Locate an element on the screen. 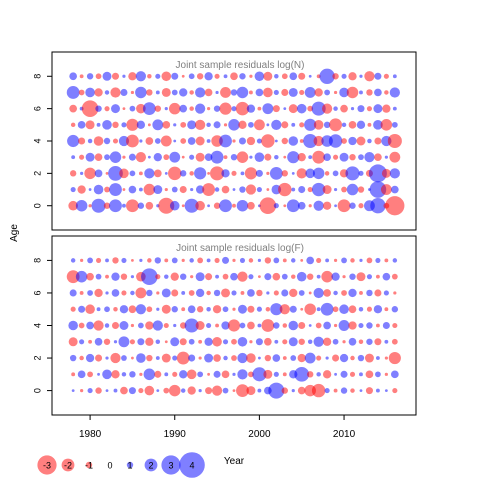 This screenshot has height=480, width=480. legend-label: -3 is located at coordinates (47, 466).